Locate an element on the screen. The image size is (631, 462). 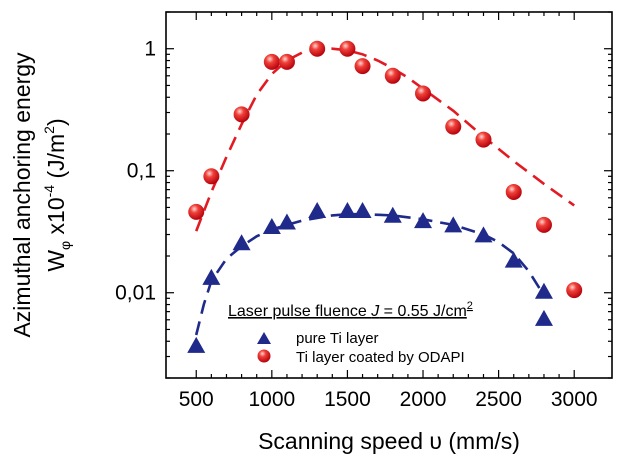
x-tick-label: 2500 is located at coordinates (498, 399).